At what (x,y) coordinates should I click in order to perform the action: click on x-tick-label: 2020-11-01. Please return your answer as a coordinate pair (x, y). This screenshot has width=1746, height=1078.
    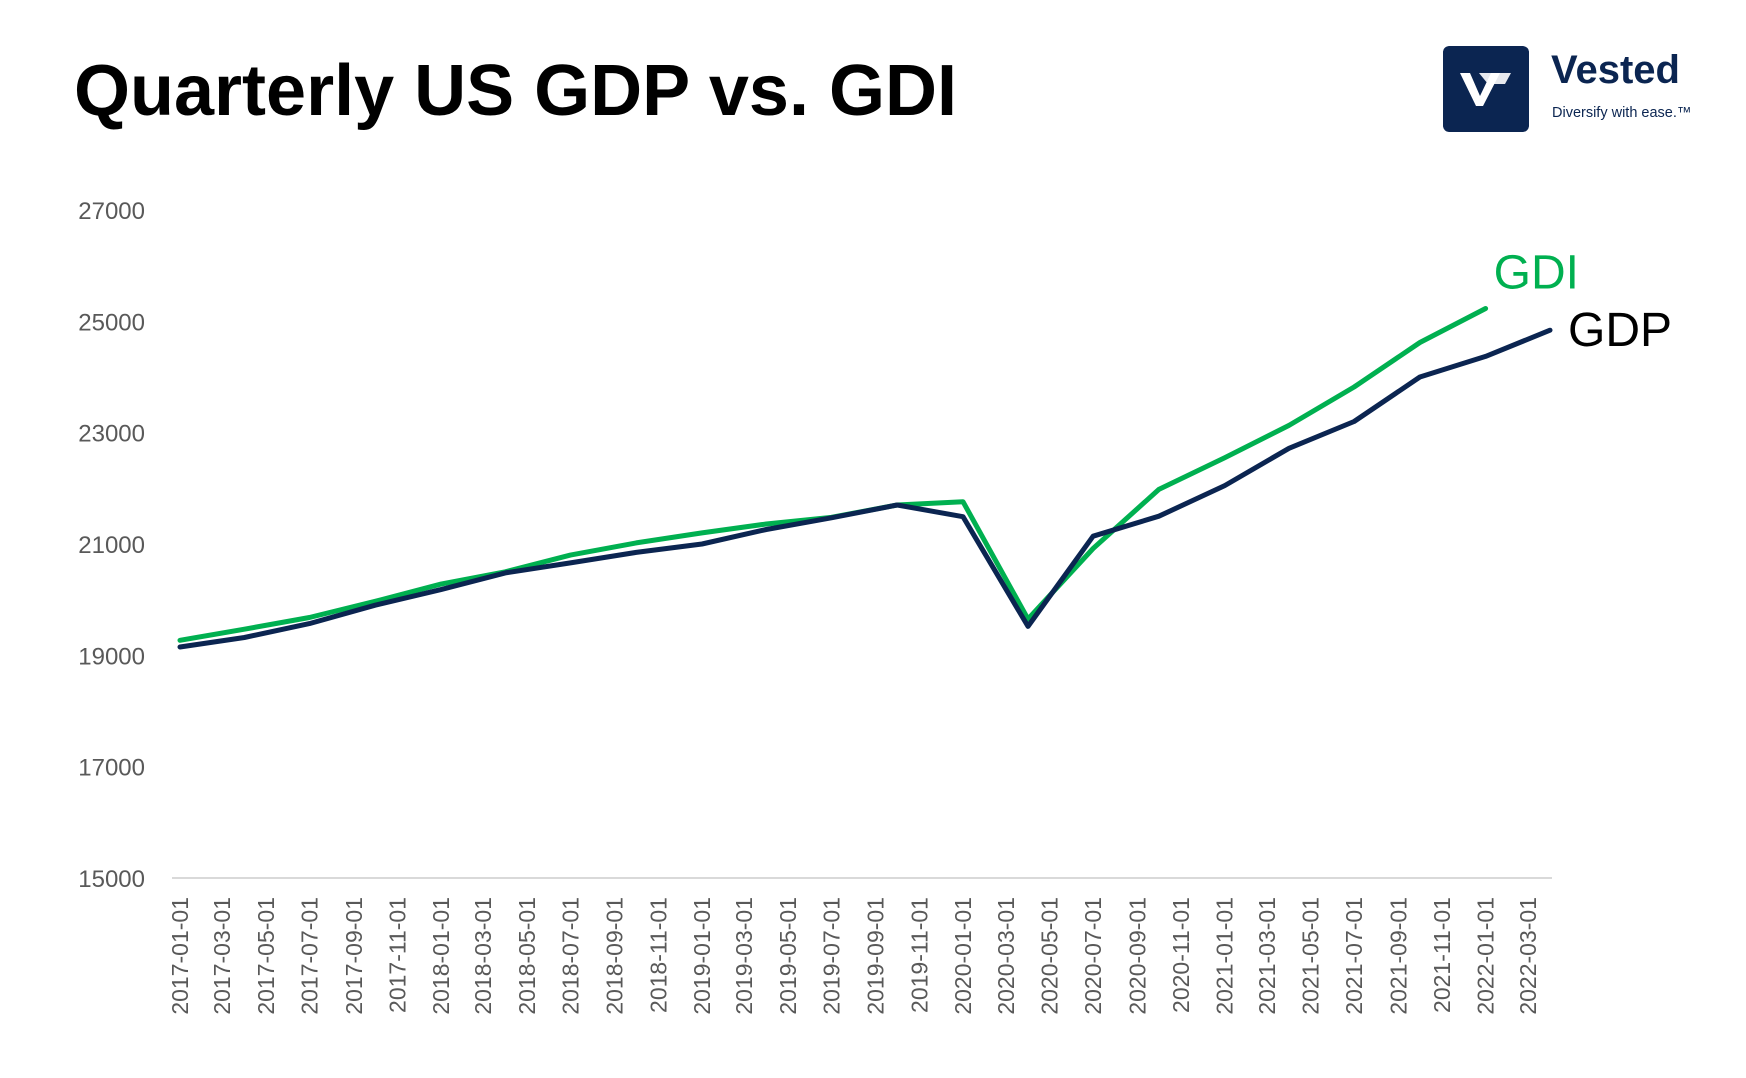
    Looking at the image, I should click on (1181, 955).